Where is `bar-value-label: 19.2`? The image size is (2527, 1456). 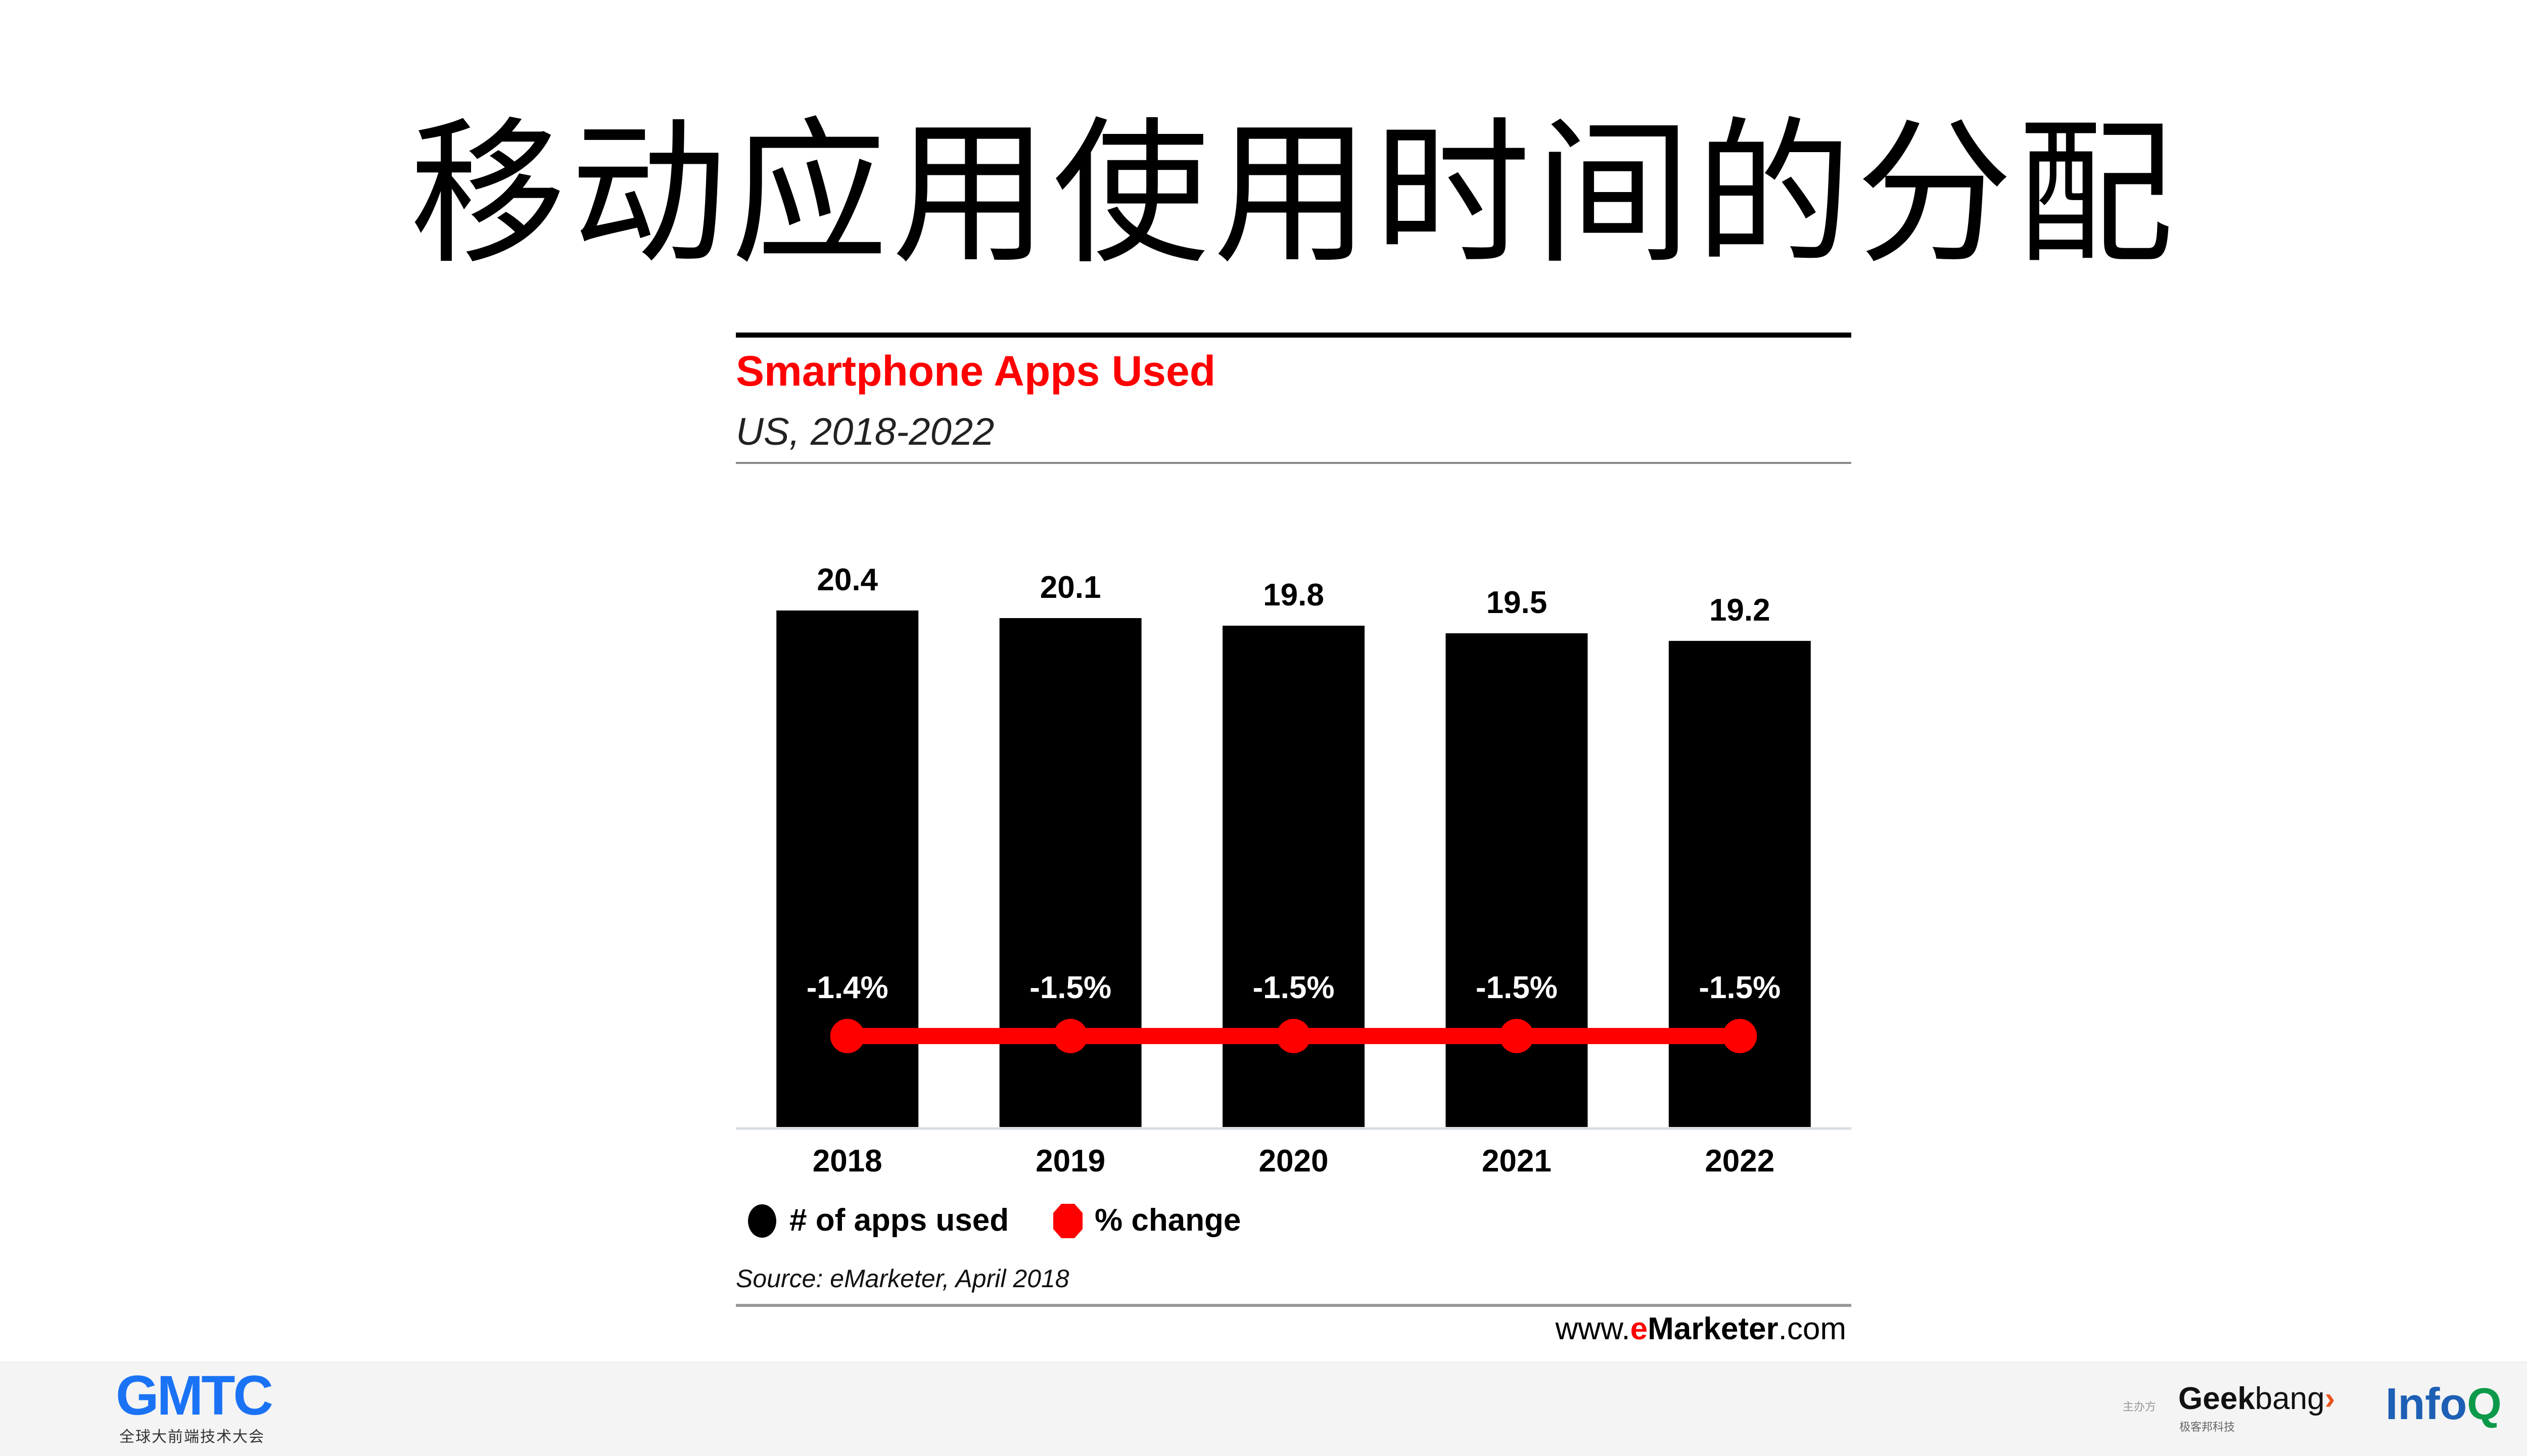
bar-value-label: 19.2 is located at coordinates (1739, 610).